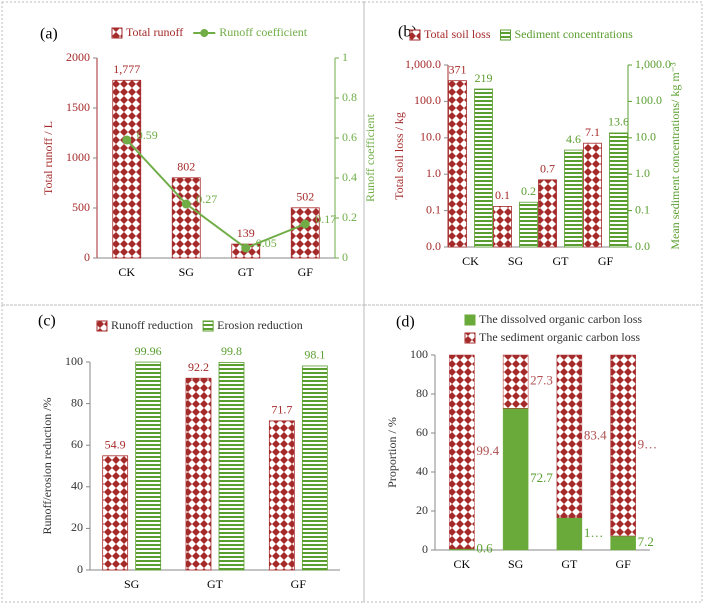 This screenshot has height=610, width=705. I want to click on y-tick-label: 0.1, so click(433, 209).